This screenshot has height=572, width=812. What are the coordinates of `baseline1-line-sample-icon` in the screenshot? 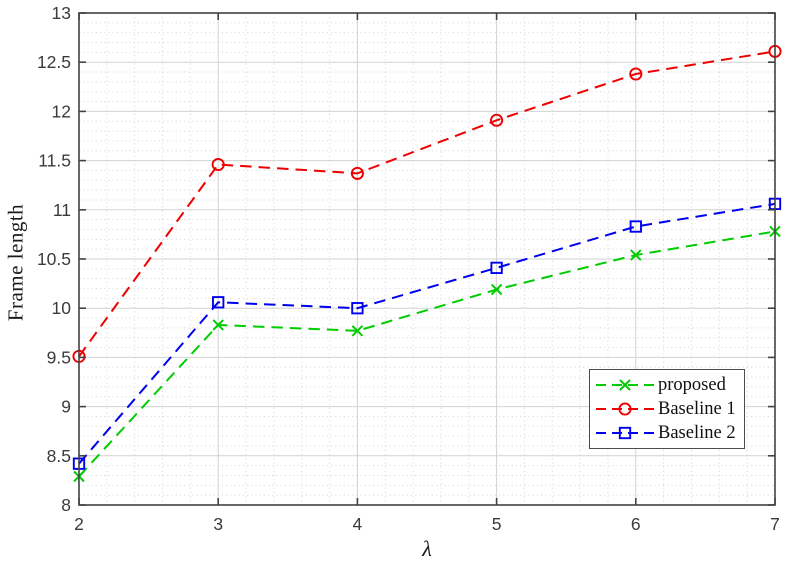 It's located at (625, 409).